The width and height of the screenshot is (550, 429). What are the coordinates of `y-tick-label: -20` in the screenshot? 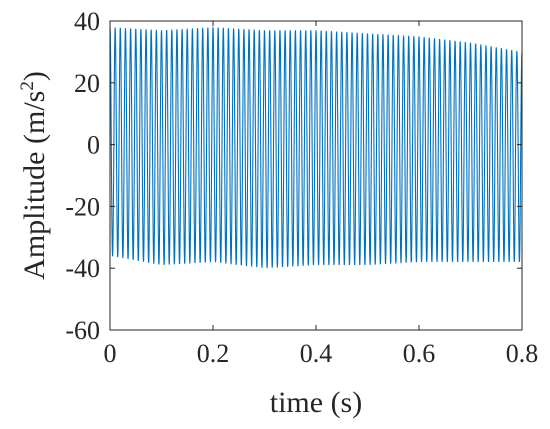 It's located at (82, 206).